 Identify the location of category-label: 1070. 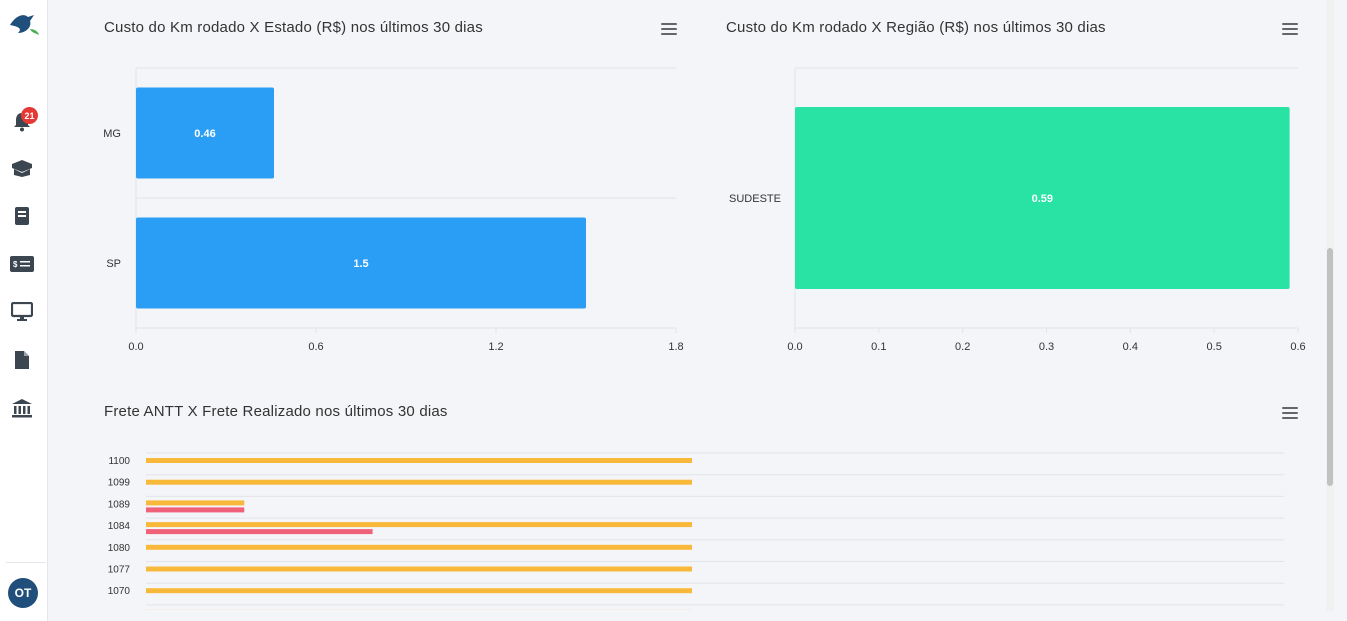
(119, 591).